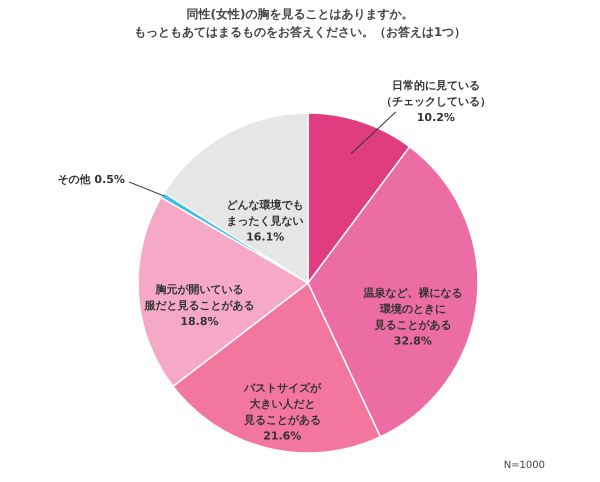 This screenshot has width=600, height=482. What do you see at coordinates (412, 309) in the screenshot?
I see `slice-label: 温泉など、裸になる環境のときに見ることがある` at bounding box center [412, 309].